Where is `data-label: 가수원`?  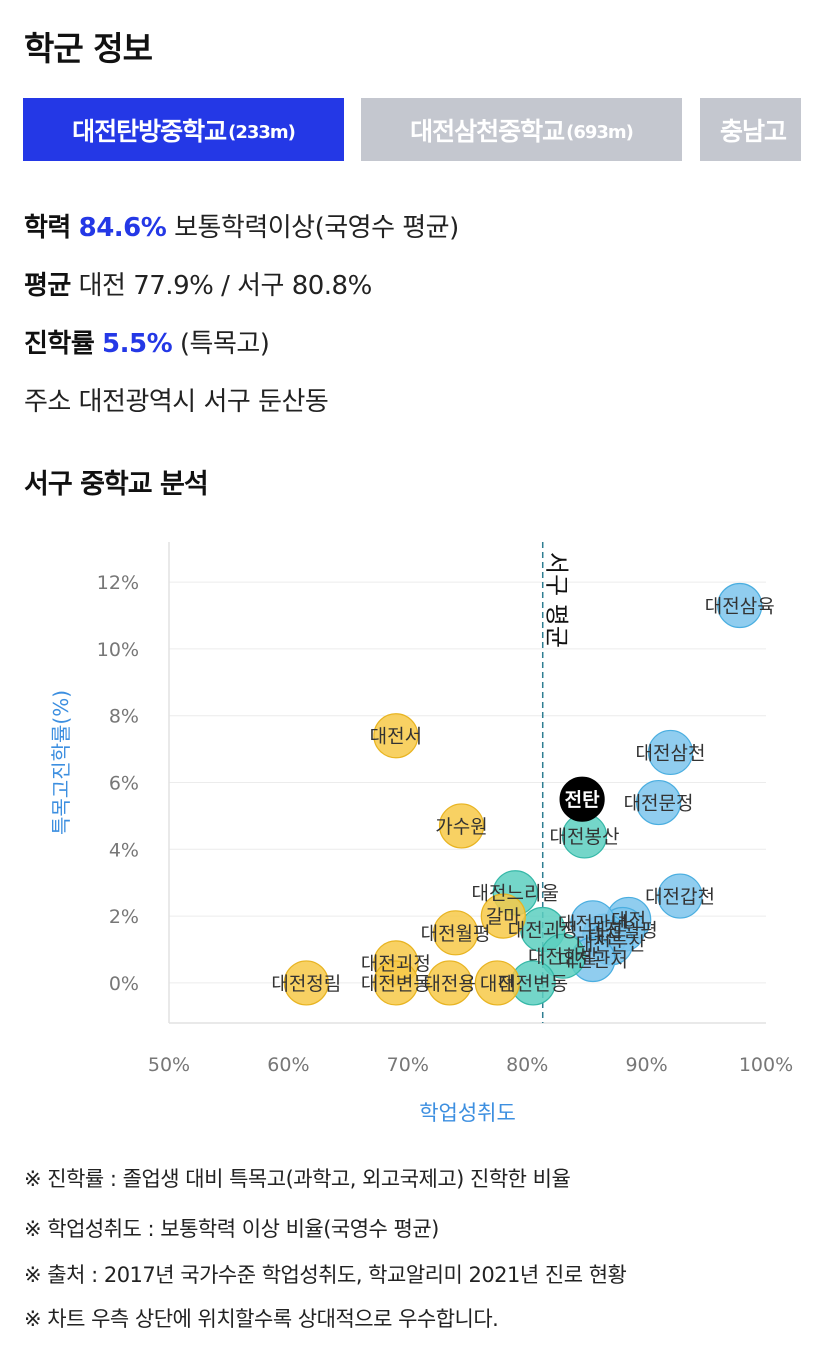
data-label: 가수원 is located at coordinates (461, 827).